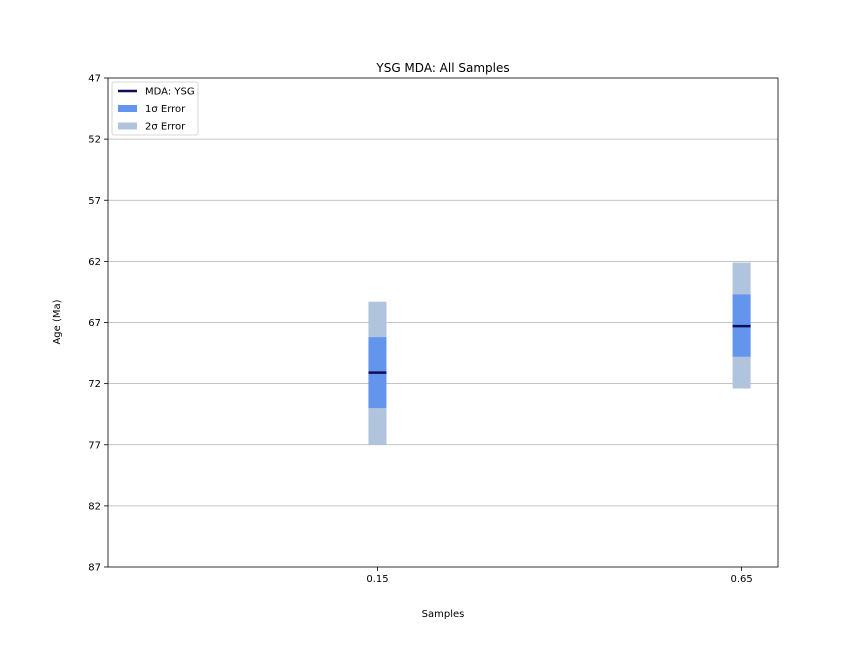 This screenshot has height=648, width=864. I want to click on x-axis-label: Samples, so click(443, 614).